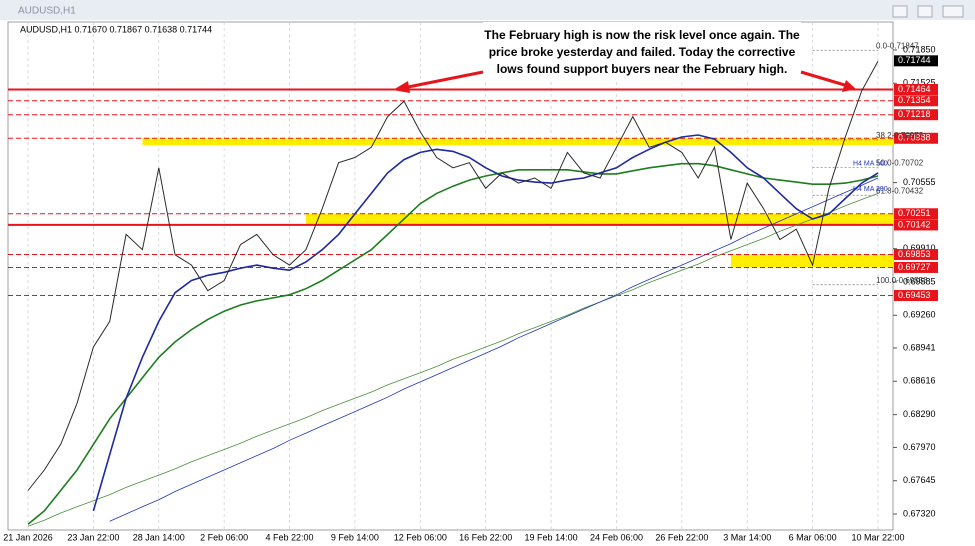  I want to click on x-tick-label: 23 Jan 22:00, so click(93, 537).